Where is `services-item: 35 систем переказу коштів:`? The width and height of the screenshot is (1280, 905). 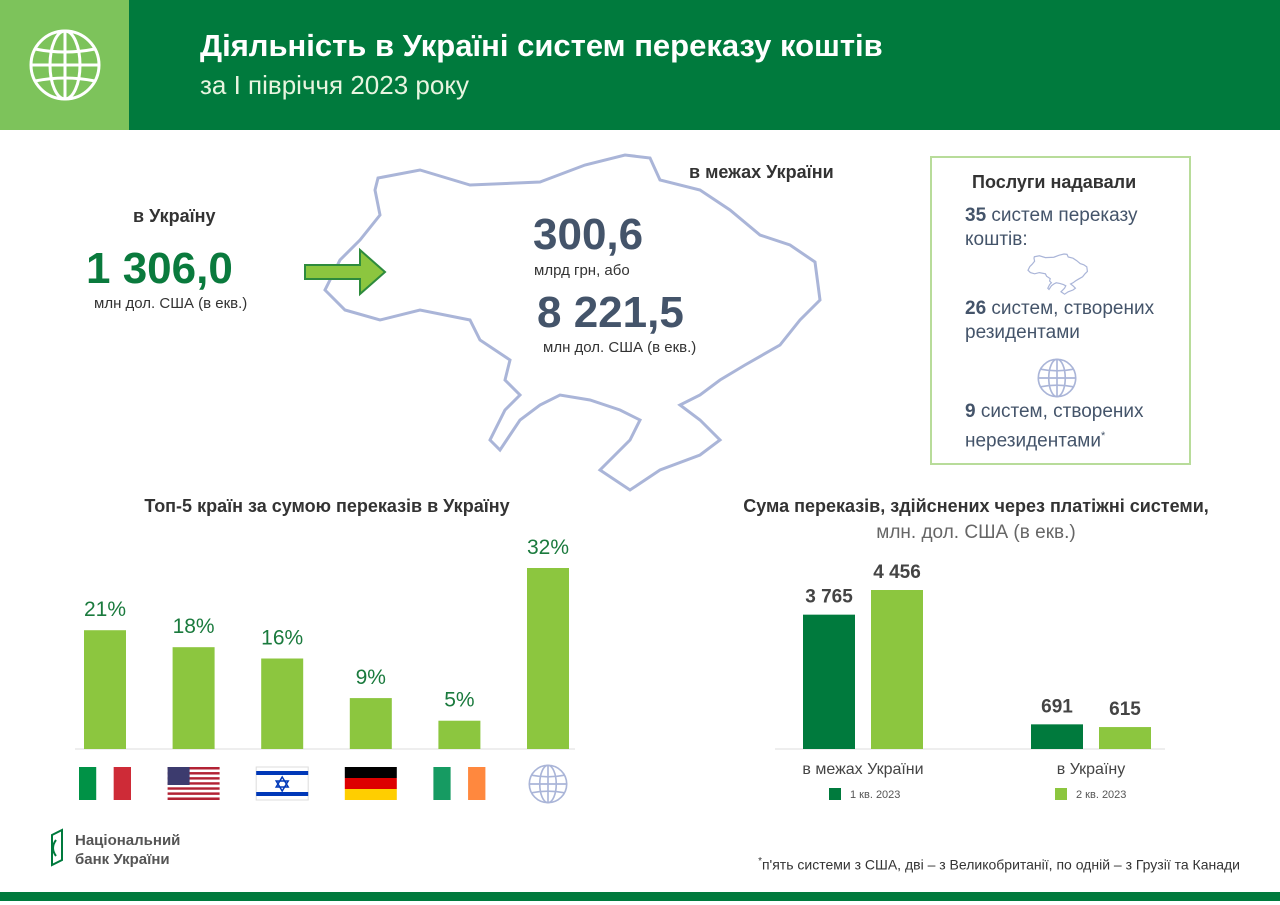 services-item: 35 систем переказу коштів: is located at coordinates (1072, 228).